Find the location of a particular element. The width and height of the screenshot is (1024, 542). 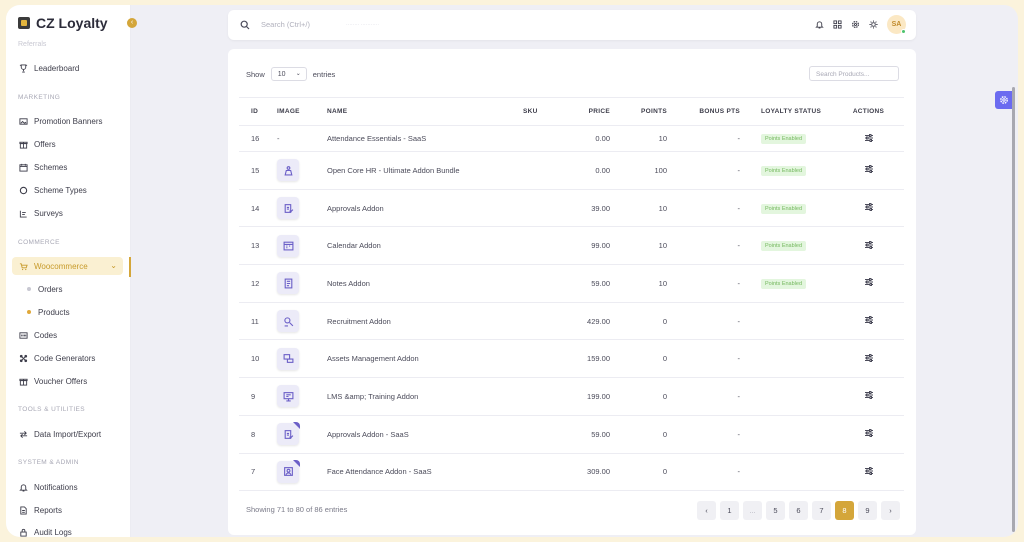

sidebar-collapse-button: ‹ is located at coordinates (132, 23).